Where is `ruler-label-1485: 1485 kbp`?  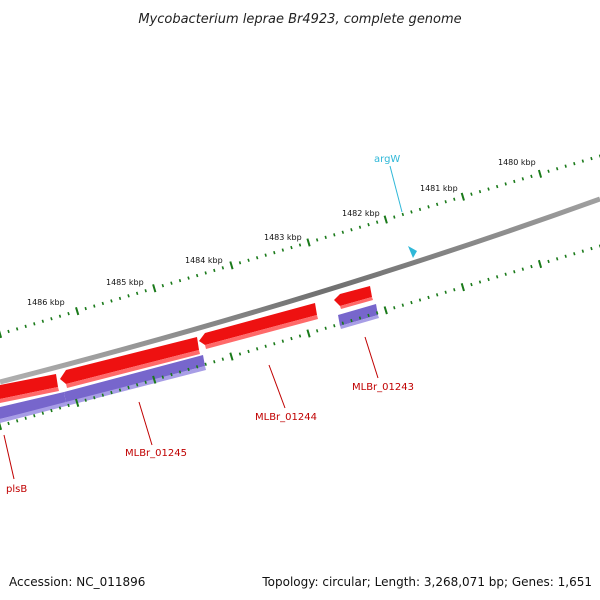
ruler-label-1485: 1485 kbp is located at coordinates (125, 282).